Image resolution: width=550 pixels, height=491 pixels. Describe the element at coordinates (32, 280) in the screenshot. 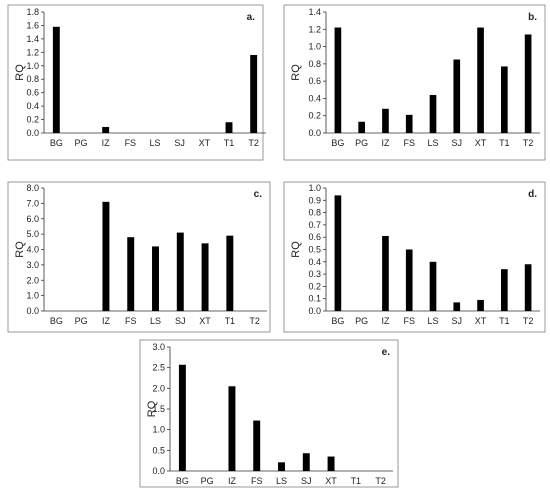

I see `y-tick-label: 2.0` at that location.